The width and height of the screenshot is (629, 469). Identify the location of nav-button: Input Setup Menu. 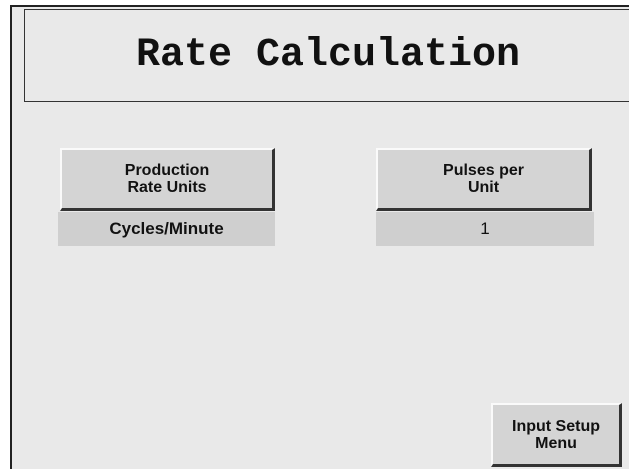
(556, 435).